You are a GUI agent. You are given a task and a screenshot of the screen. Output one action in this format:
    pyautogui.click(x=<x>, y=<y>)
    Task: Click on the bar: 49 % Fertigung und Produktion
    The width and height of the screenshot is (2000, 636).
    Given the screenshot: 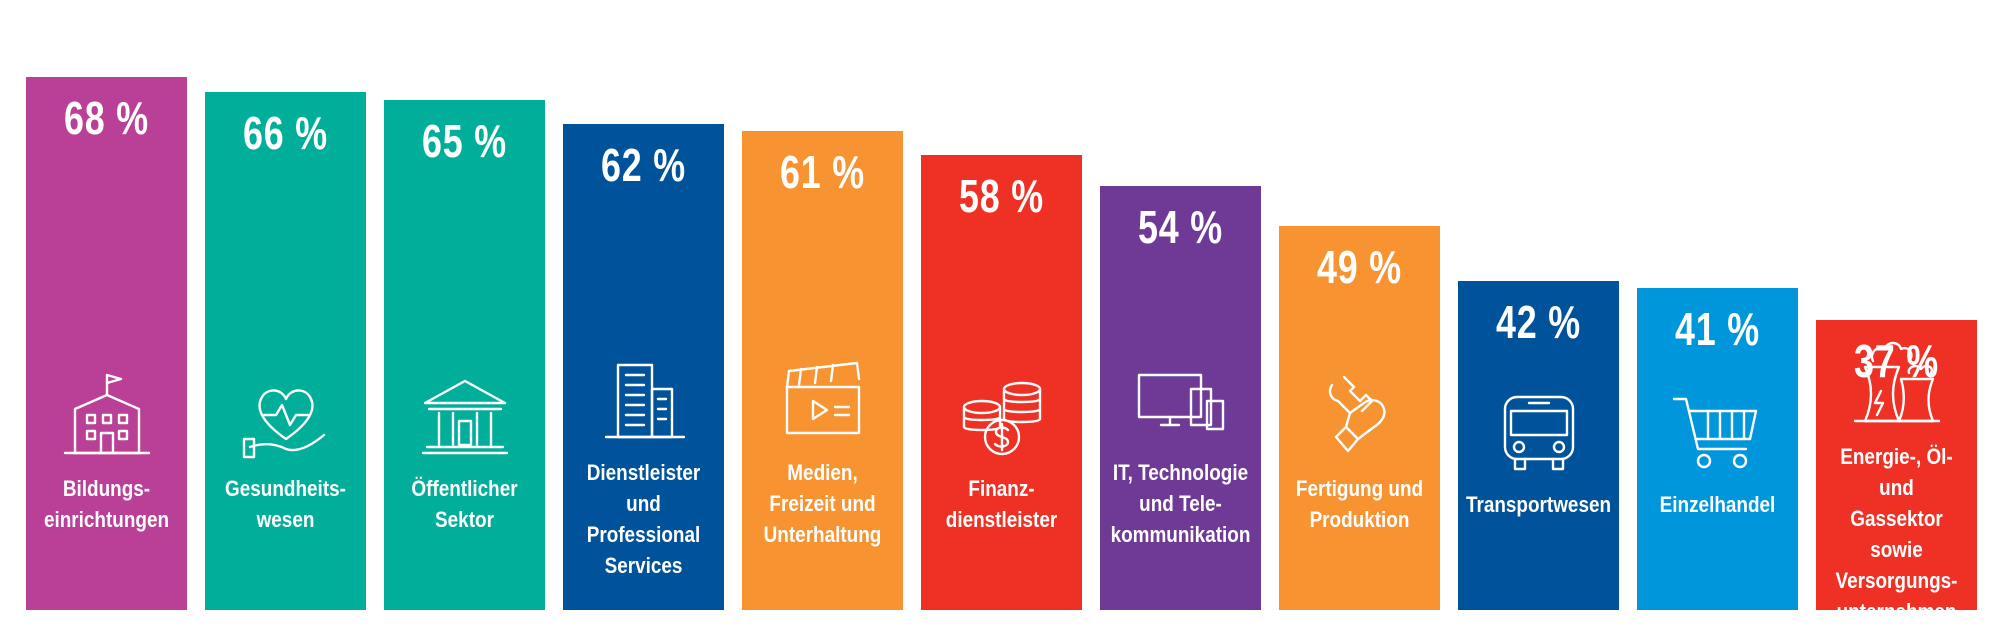 What is the action you would take?
    pyautogui.click(x=1359, y=417)
    